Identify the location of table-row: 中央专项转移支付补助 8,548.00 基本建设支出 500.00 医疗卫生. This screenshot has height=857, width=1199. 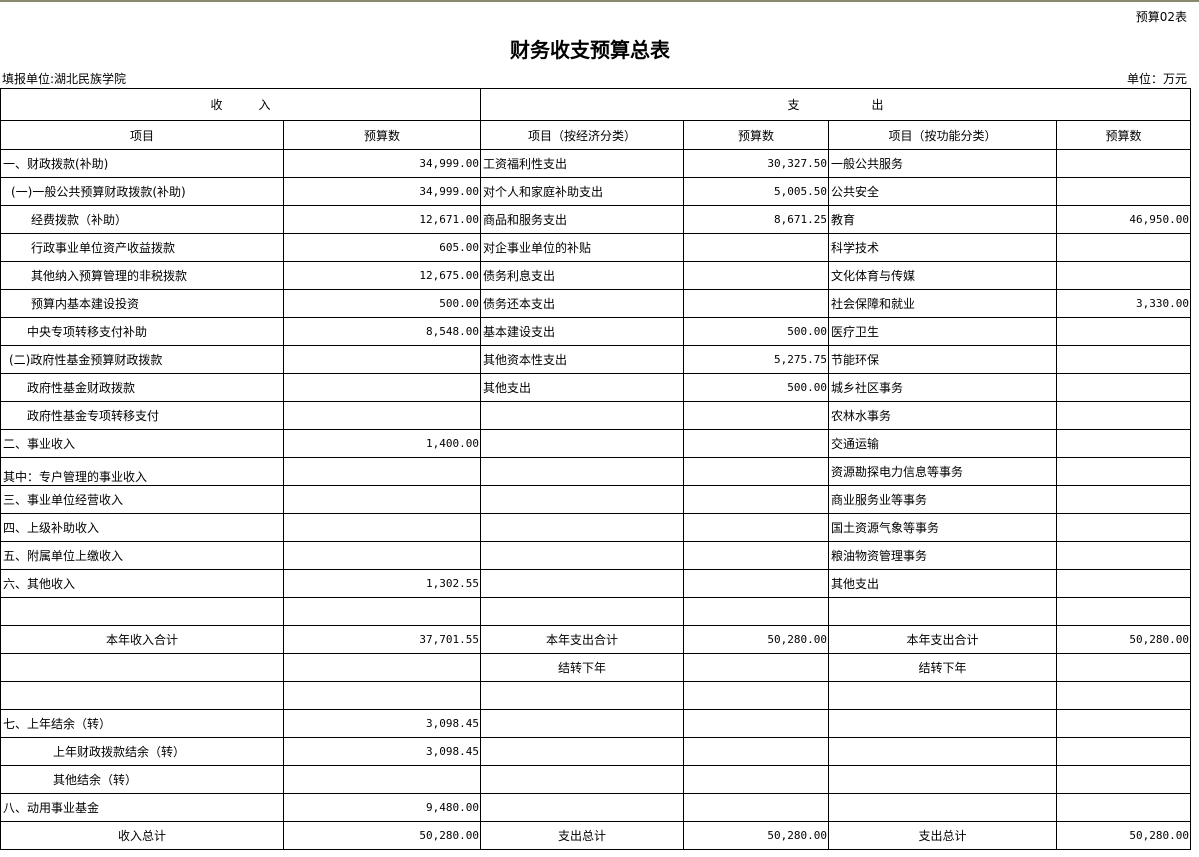
(596, 331).